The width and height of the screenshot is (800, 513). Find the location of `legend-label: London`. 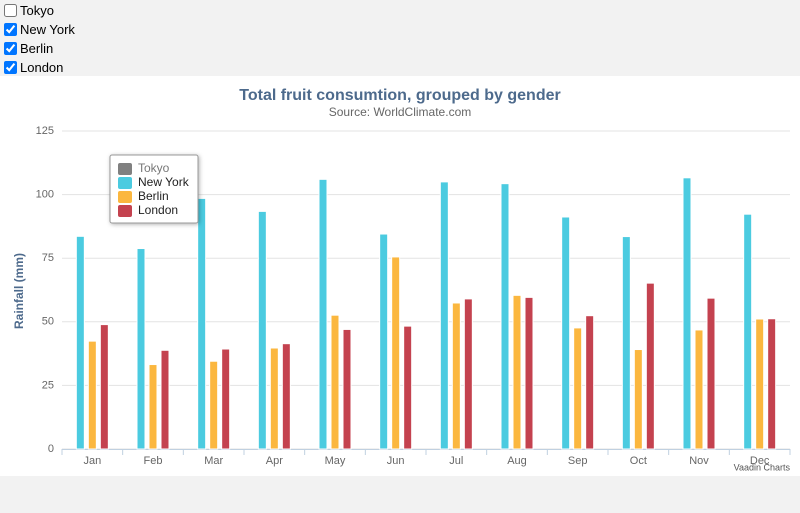

legend-label: London is located at coordinates (158, 210).